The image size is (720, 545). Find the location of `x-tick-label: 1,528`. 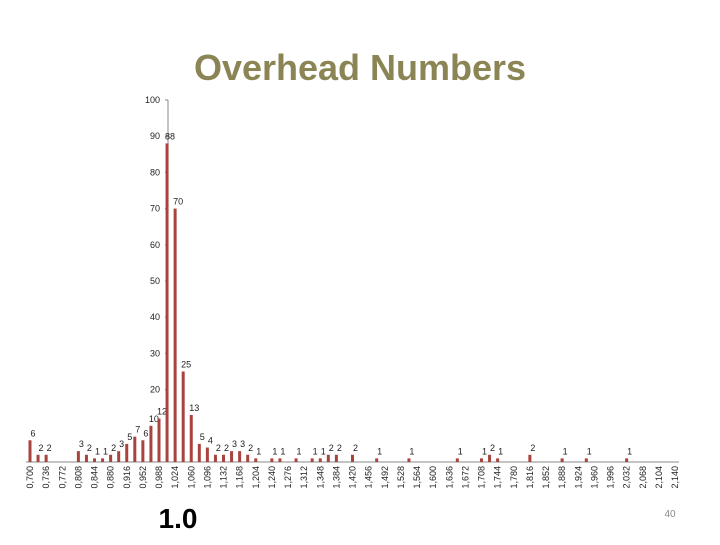

x-tick-label: 1,528 is located at coordinates (401, 477).